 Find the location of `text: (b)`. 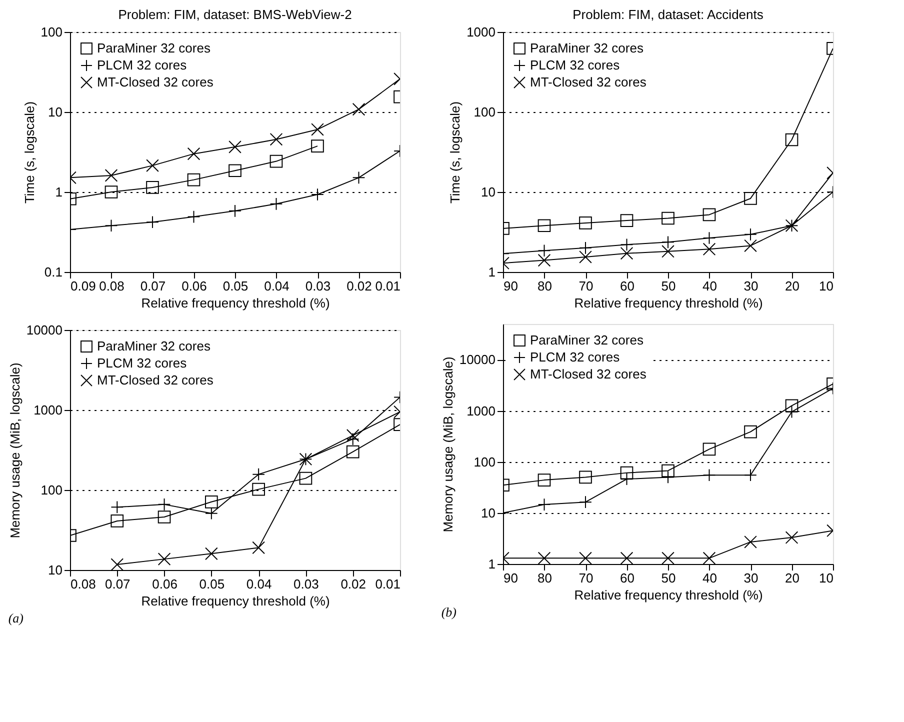

text: (b) is located at coordinates (449, 612).